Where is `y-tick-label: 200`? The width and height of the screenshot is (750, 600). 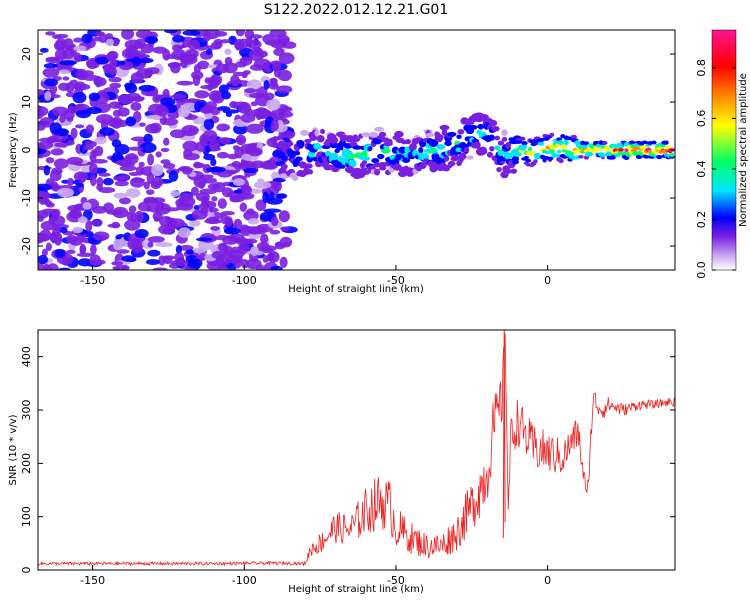
y-tick-label: 200 is located at coordinates (26, 463).